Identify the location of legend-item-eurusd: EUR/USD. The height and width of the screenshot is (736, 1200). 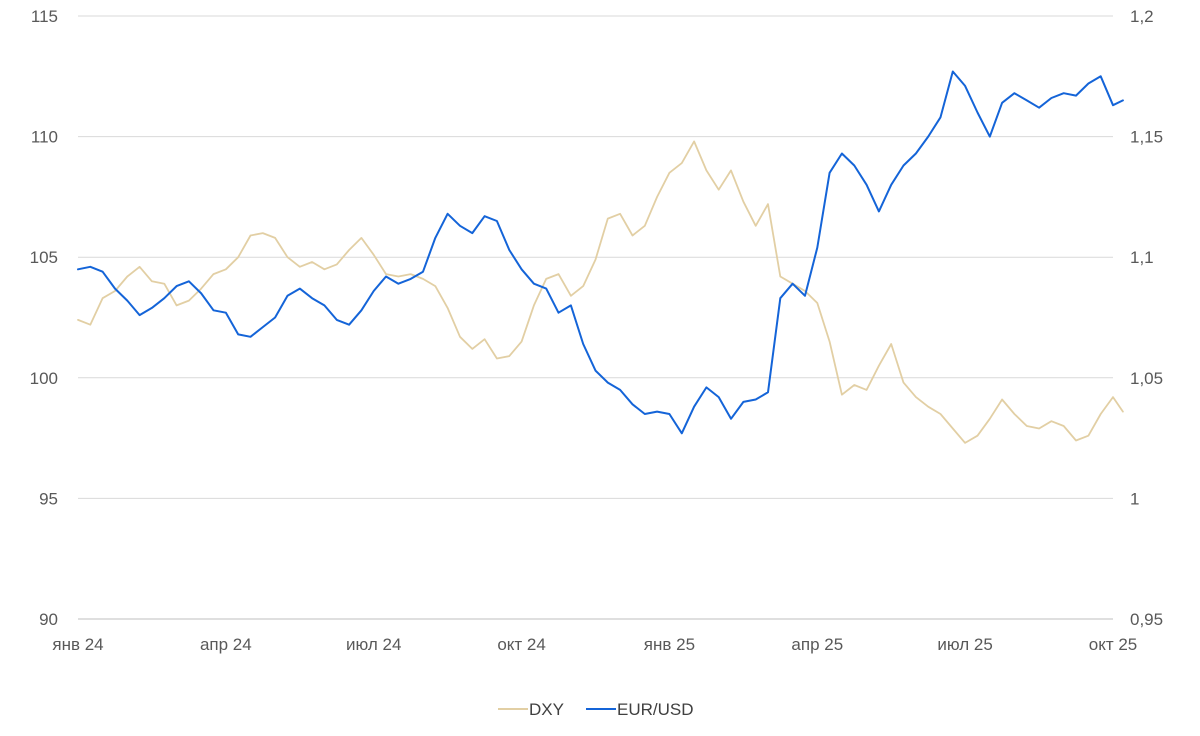
(640, 709).